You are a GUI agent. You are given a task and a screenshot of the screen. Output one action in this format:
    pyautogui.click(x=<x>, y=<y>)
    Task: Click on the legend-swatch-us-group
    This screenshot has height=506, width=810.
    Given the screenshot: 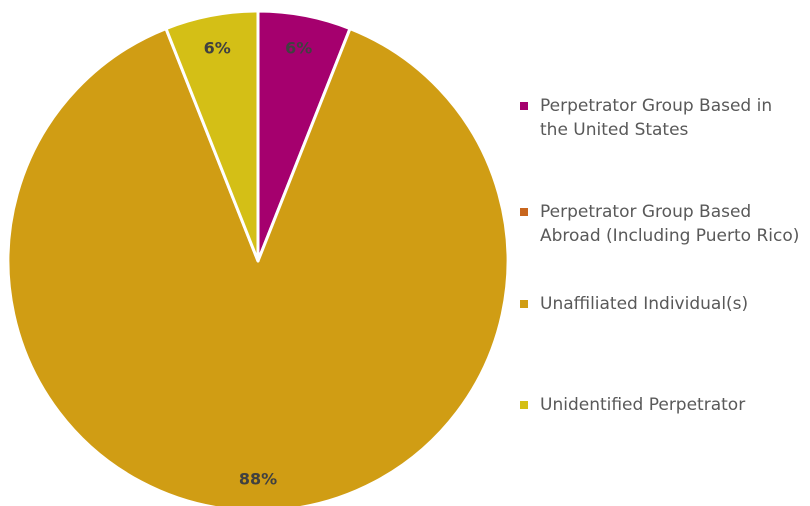 What is the action you would take?
    pyautogui.click(x=524, y=106)
    